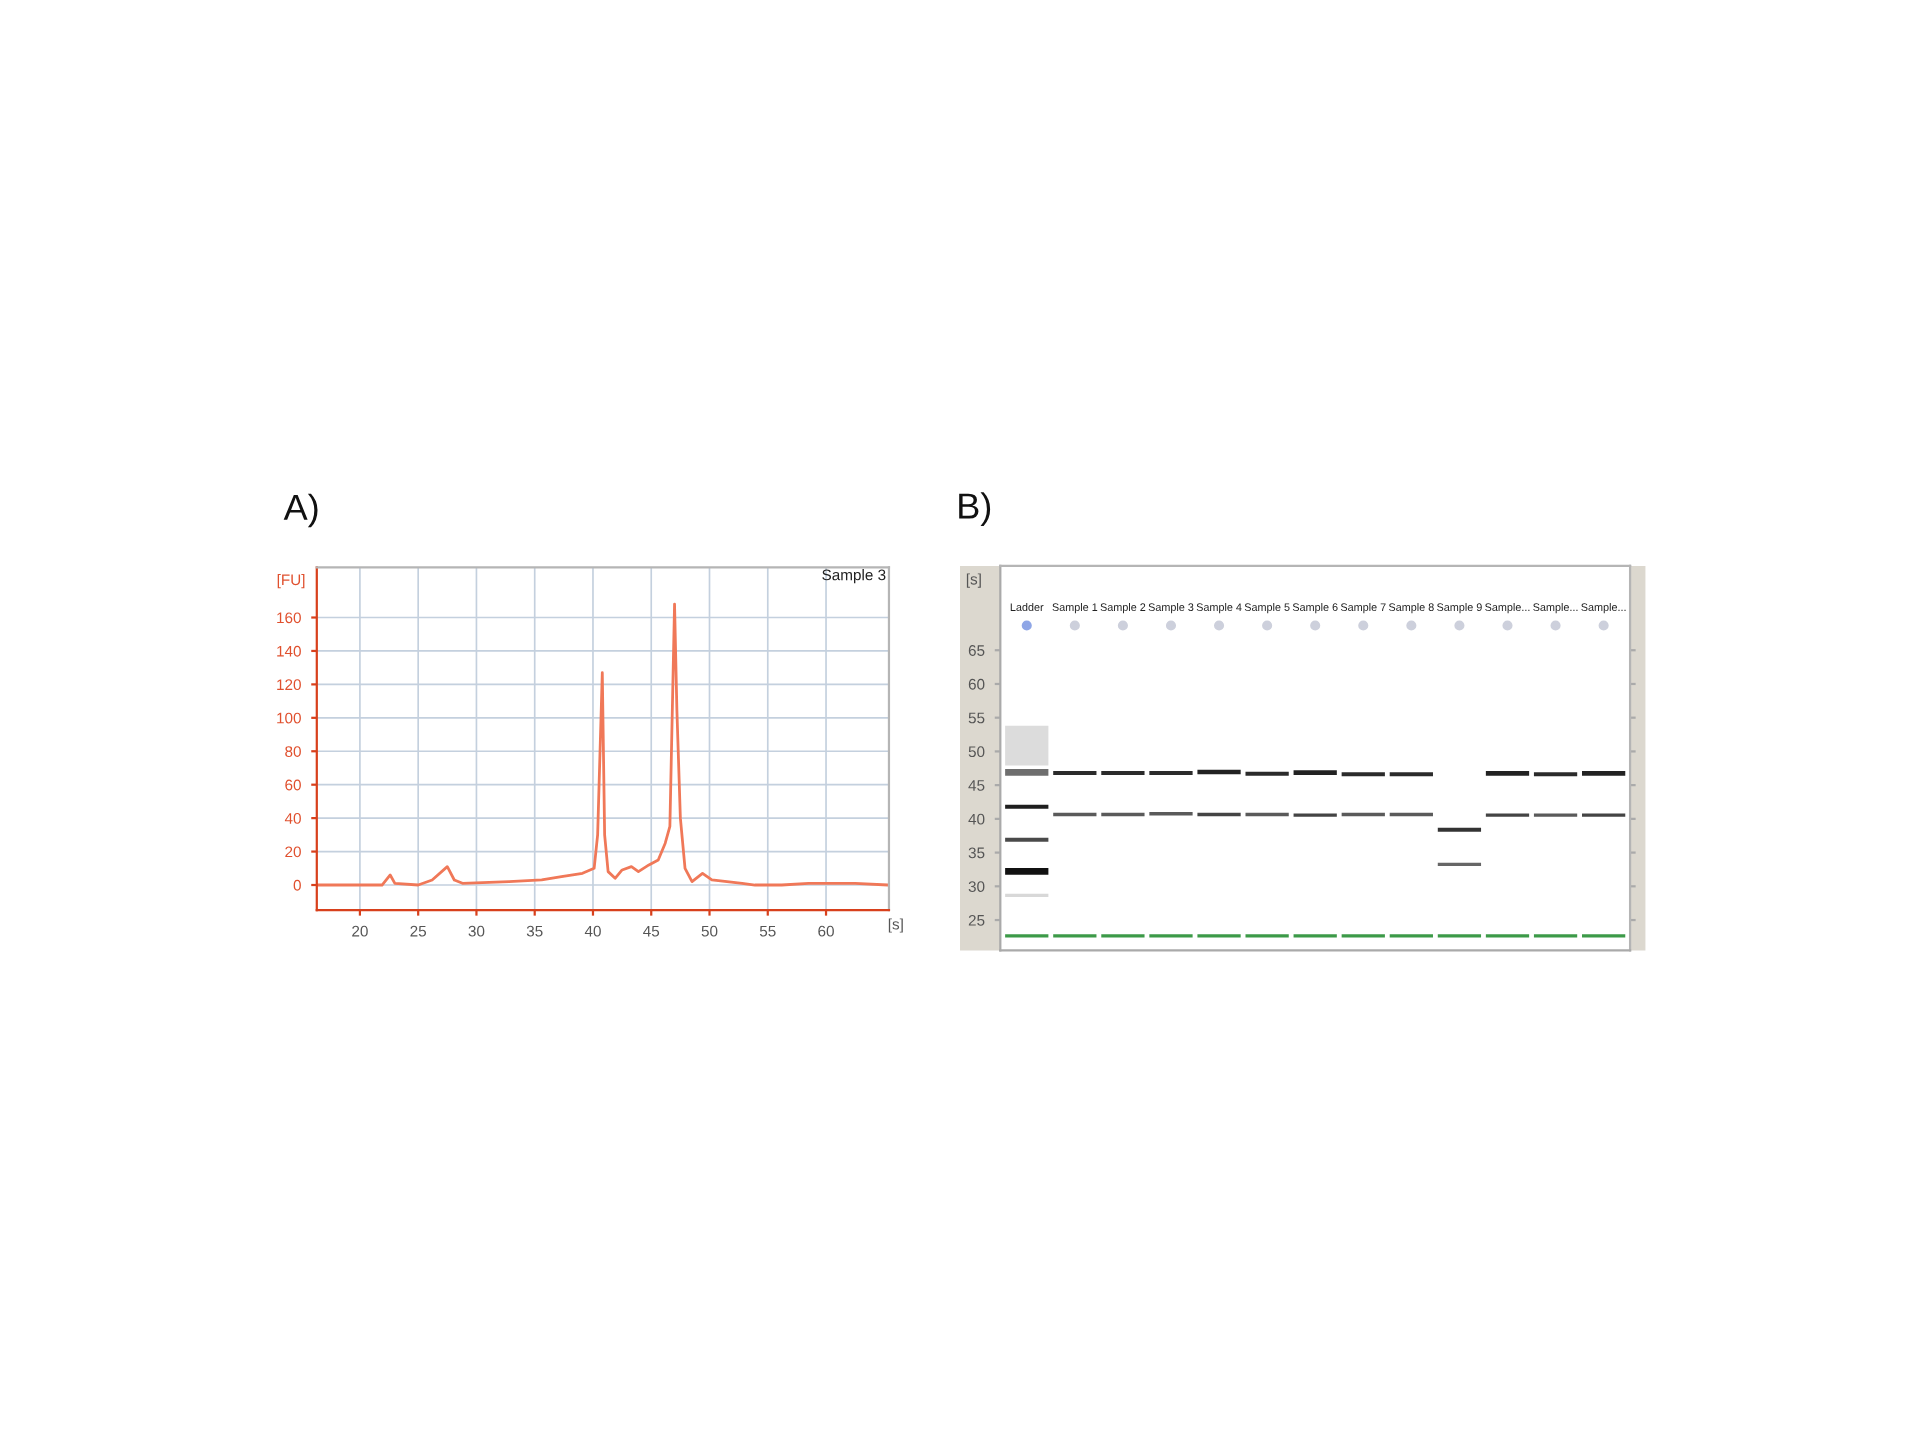 The height and width of the screenshot is (1440, 1920). Describe the element at coordinates (975, 509) in the screenshot. I see `chart-title: B)` at that location.